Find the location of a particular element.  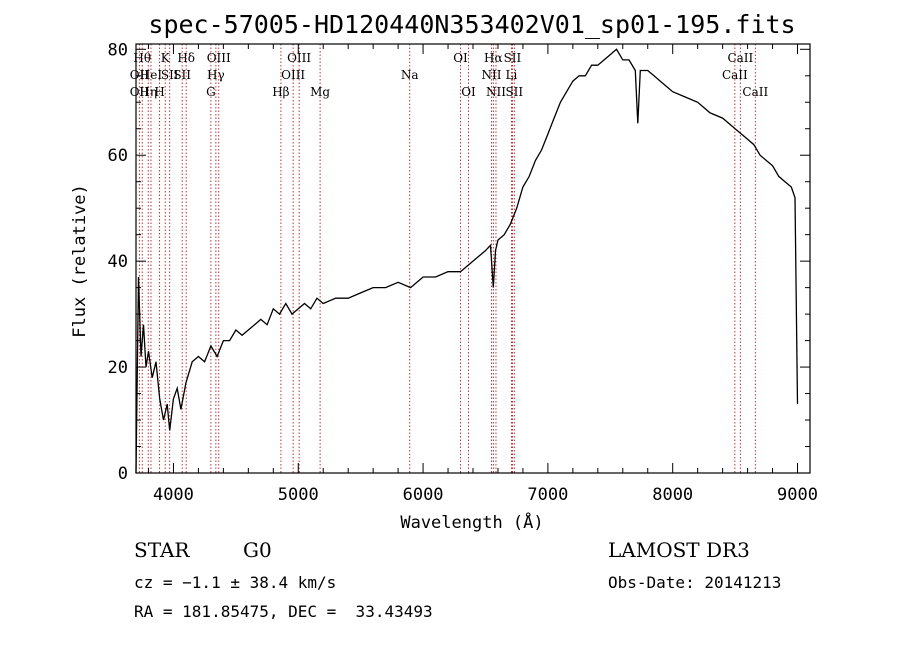

line-marker-label: Hγ is located at coordinates (216, 75).